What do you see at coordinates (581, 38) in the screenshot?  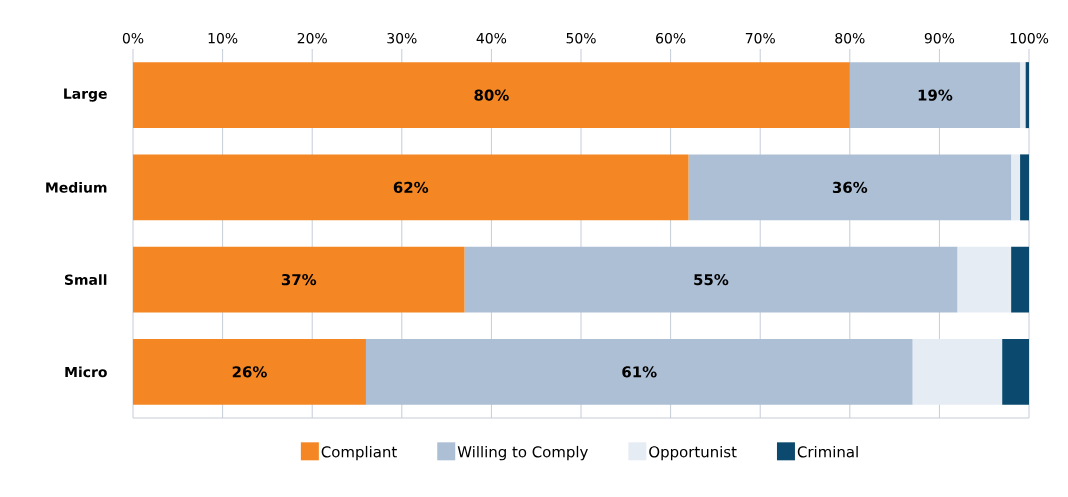 I see `x-tick-label: 50%` at bounding box center [581, 38].